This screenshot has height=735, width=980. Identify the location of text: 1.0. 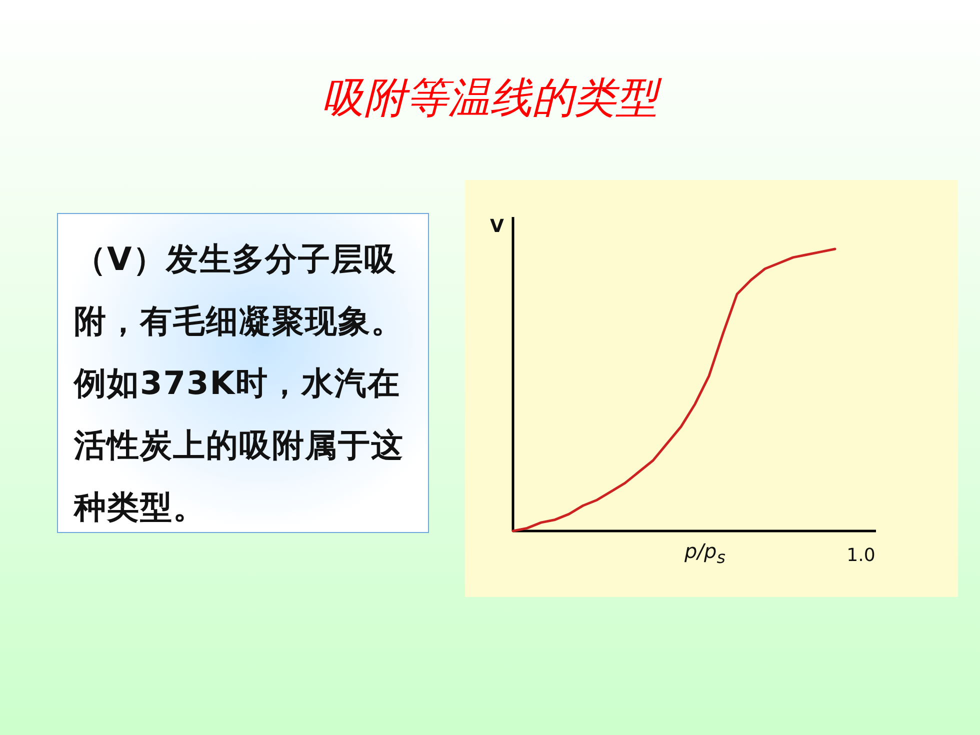
(861, 555).